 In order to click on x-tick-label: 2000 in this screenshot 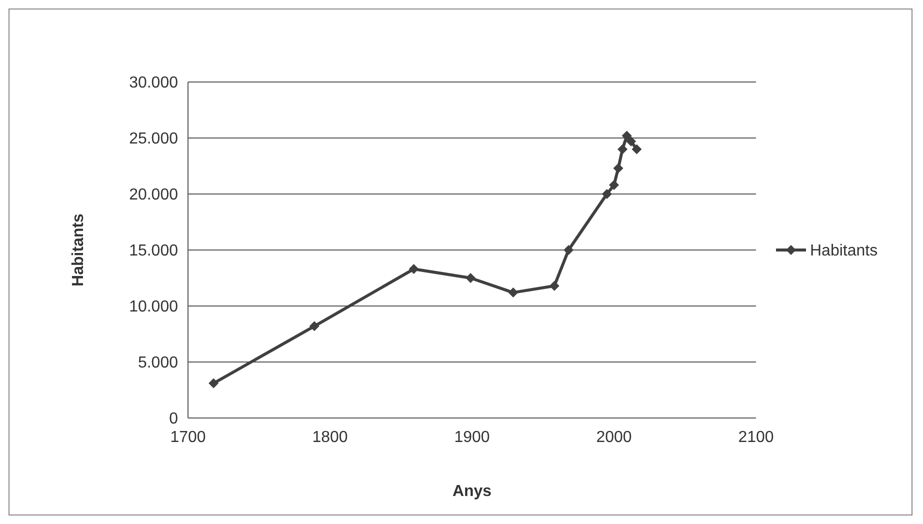, I will do `click(614, 437)`.